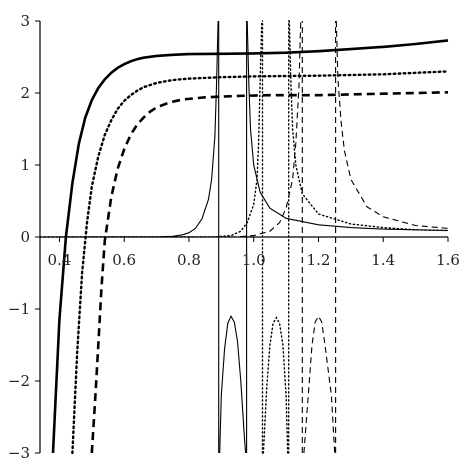 The image size is (474, 476). I want to click on y-tick-label: 1, so click(25, 165).